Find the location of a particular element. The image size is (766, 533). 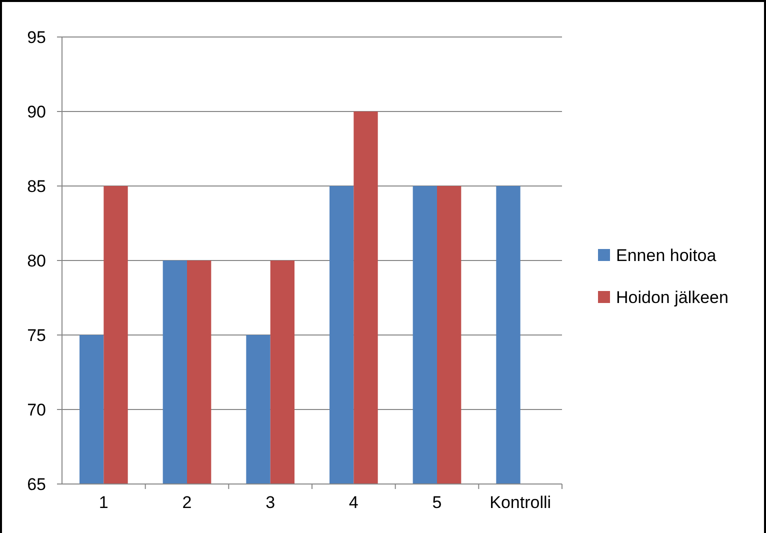

legend-label: Hoidon jälkeen is located at coordinates (672, 297).